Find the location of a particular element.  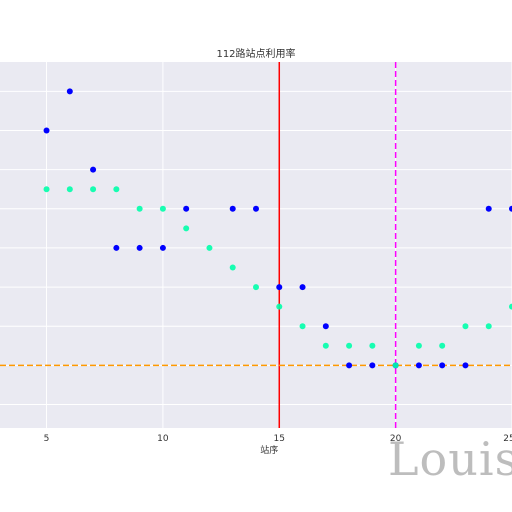

watermark-text: Louis is located at coordinates (450, 459).